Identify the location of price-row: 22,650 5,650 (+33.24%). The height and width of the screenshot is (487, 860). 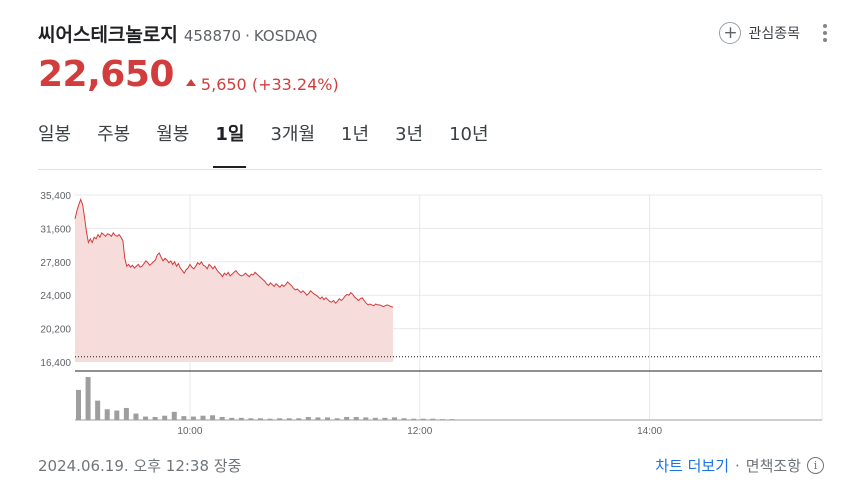
(188, 74).